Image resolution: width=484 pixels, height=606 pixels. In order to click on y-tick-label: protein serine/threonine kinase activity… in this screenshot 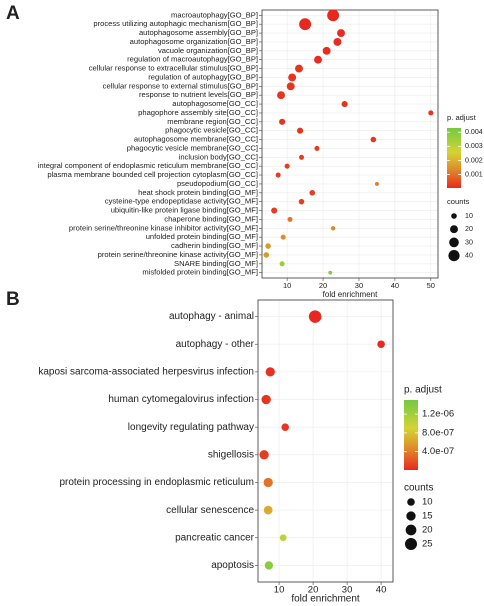, I will do `click(178, 254)`.